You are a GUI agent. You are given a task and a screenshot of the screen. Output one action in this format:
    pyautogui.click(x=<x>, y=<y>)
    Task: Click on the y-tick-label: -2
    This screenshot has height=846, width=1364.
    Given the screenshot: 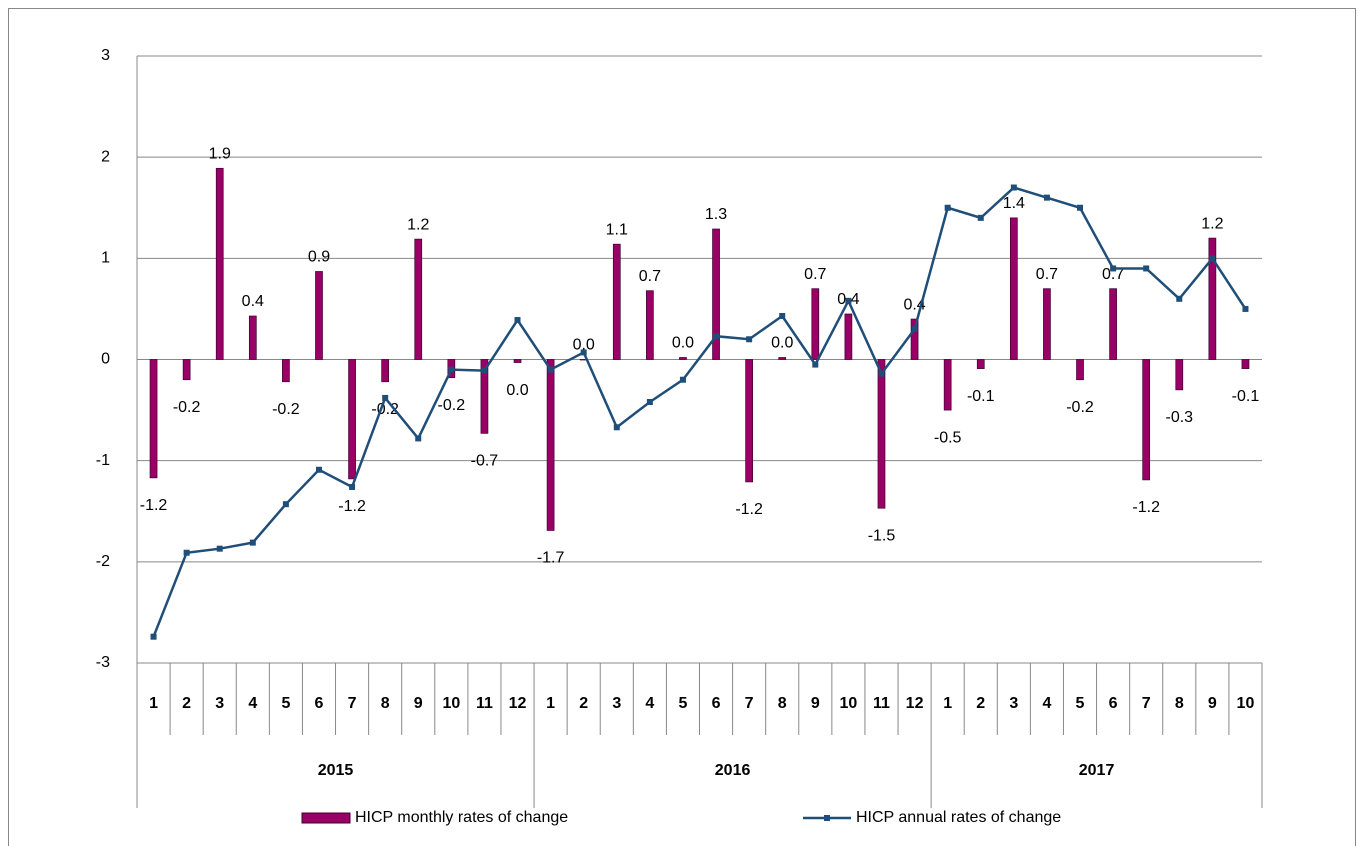 What is the action you would take?
    pyautogui.click(x=103, y=561)
    